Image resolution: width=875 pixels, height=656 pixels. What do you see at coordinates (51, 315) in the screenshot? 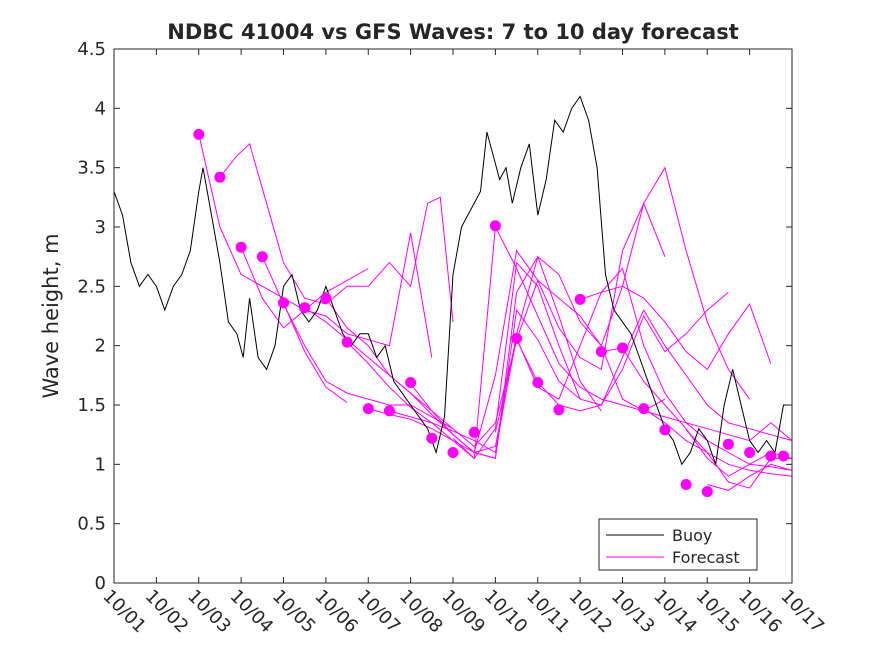
I see `y-axis-label: Wave height, m` at bounding box center [51, 315].